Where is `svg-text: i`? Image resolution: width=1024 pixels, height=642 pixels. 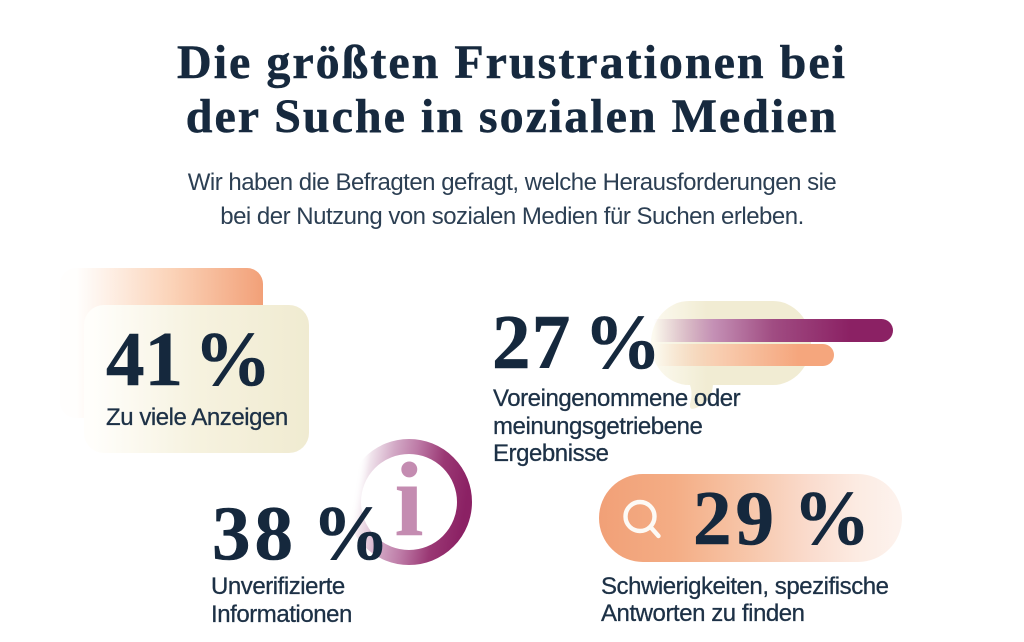 svg-text: i is located at coordinates (408, 499).